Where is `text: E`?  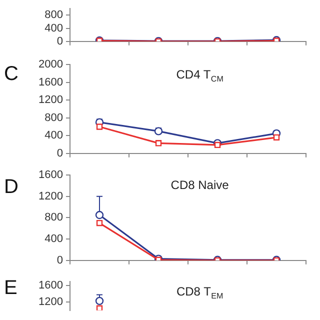 text: E is located at coordinates (11, 288).